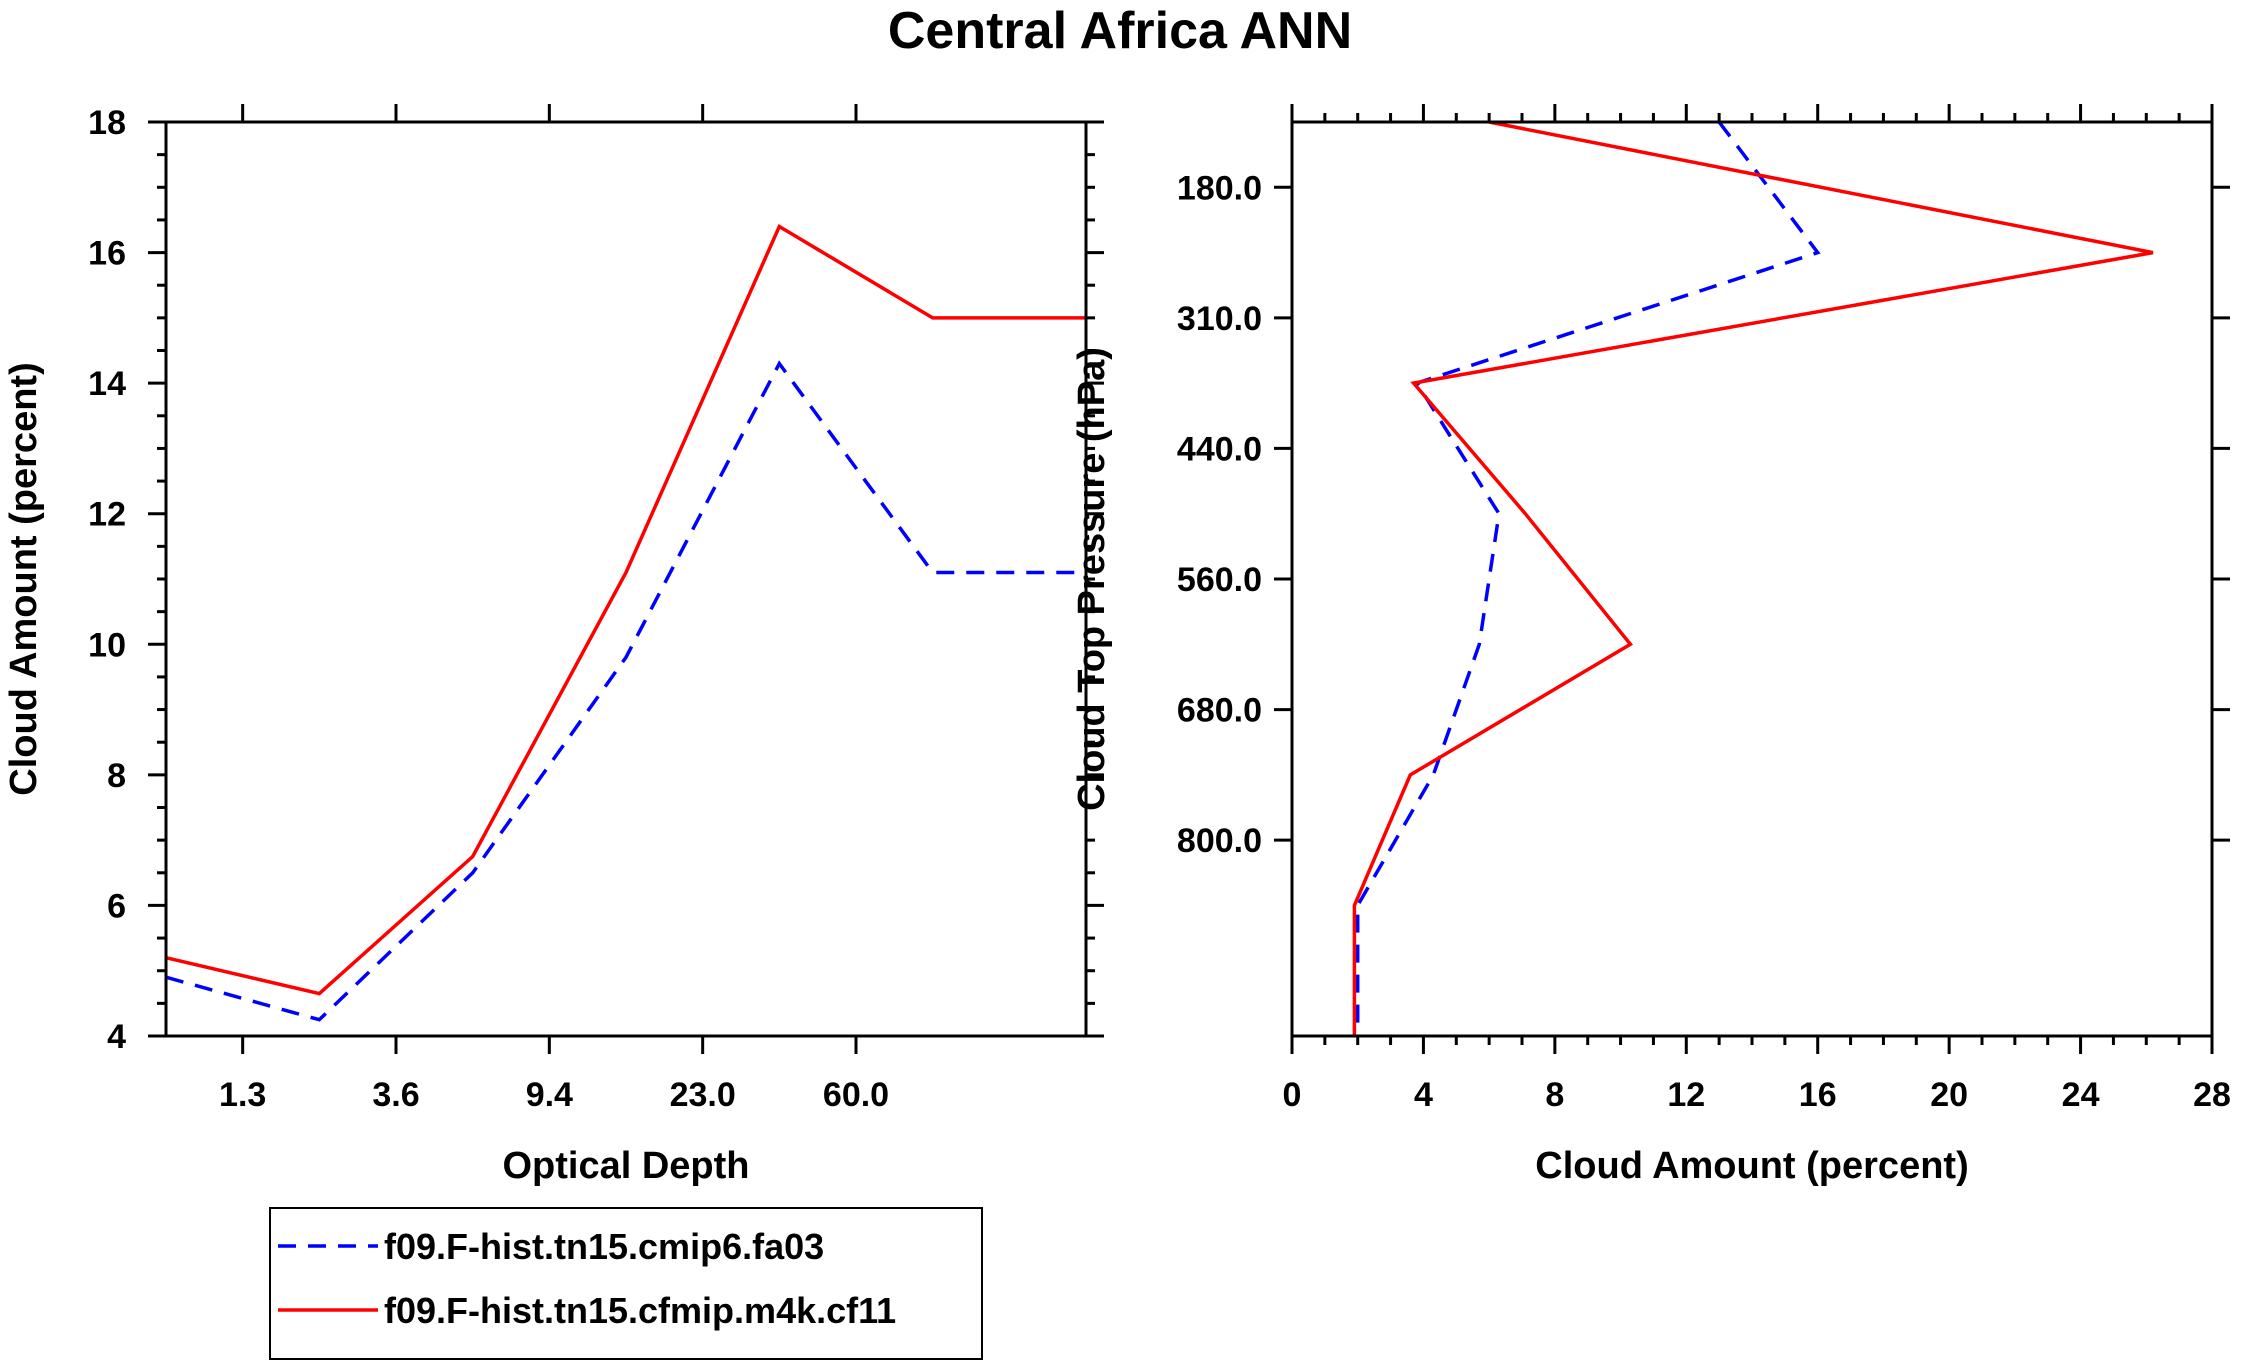 The image size is (2241, 1367). I want to click on chart-title: Central Africa ANN, so click(1120, 31).